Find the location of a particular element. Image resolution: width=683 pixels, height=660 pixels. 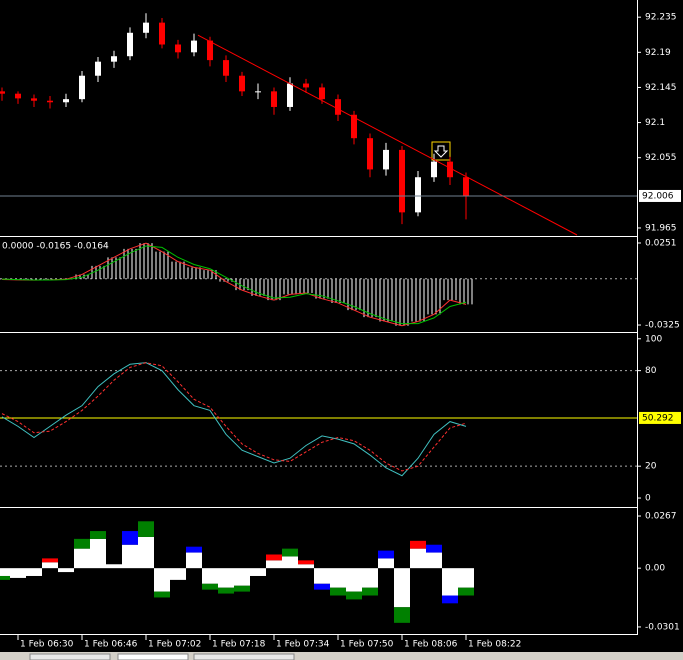

y-tick-label: -0.0301 is located at coordinates (662, 627).